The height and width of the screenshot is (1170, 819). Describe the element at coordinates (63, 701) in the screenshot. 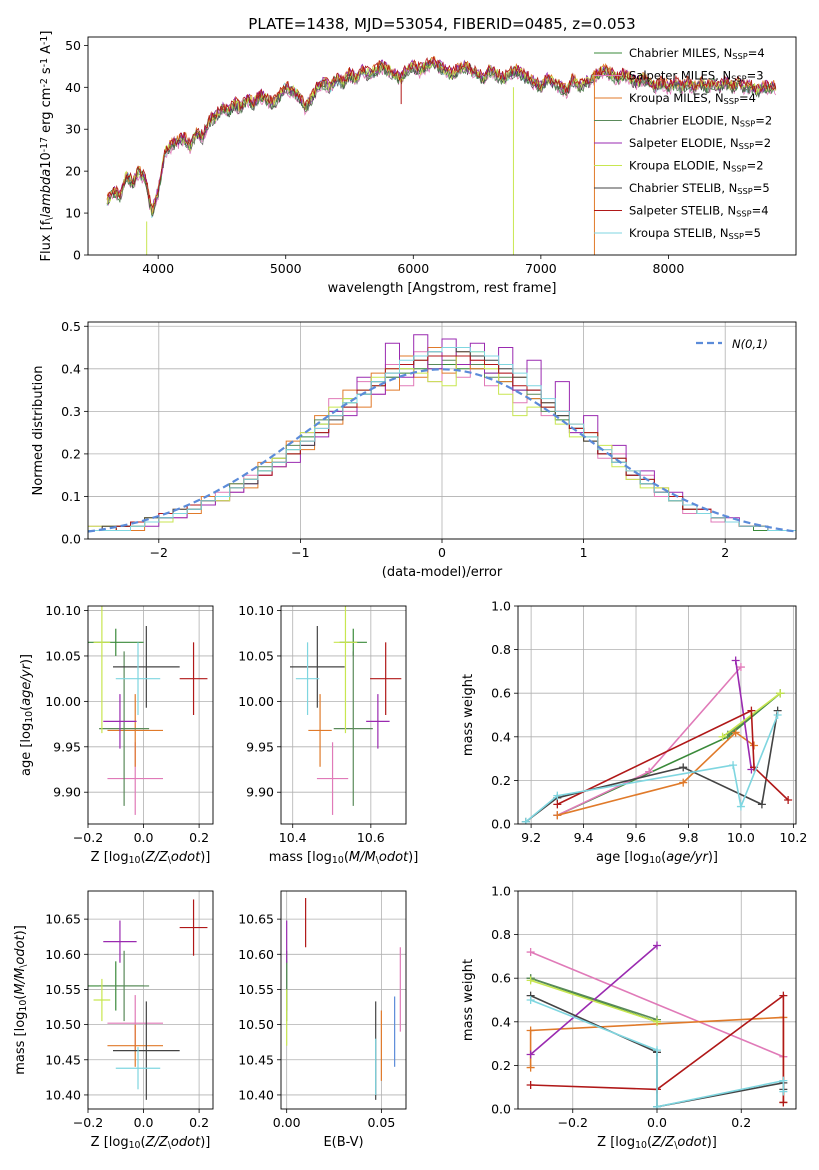

I see `y-tick-label: 10.00` at that location.